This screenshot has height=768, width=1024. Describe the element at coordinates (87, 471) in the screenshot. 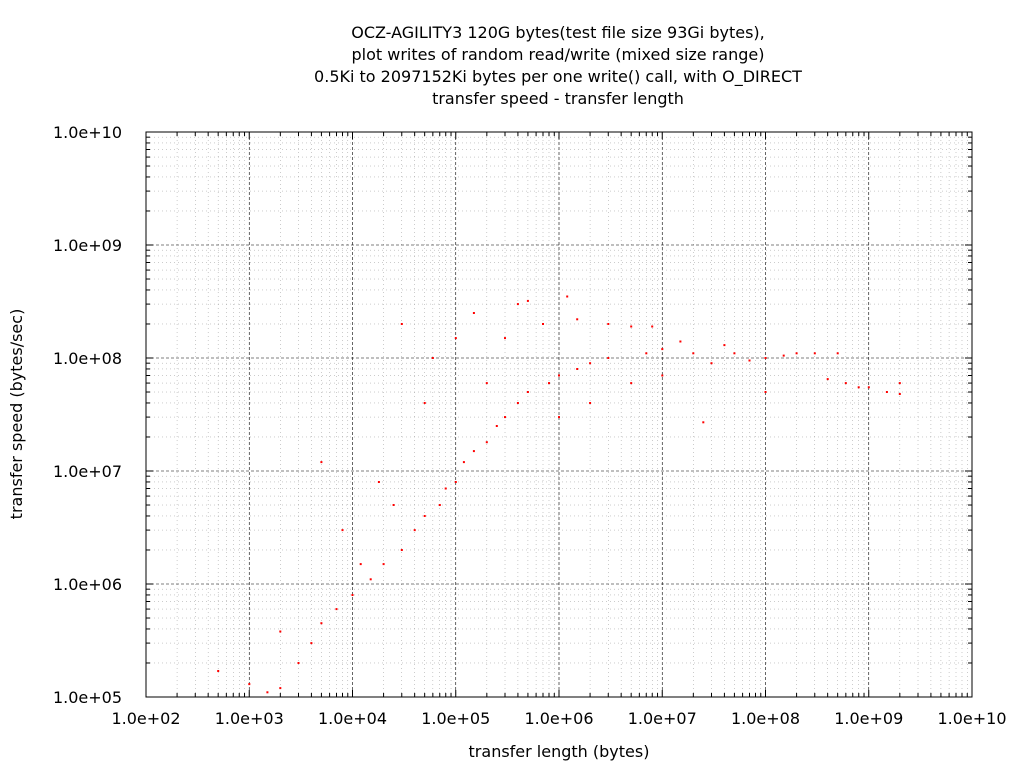

I see `y-tick-label: 1.0e+07` at that location.